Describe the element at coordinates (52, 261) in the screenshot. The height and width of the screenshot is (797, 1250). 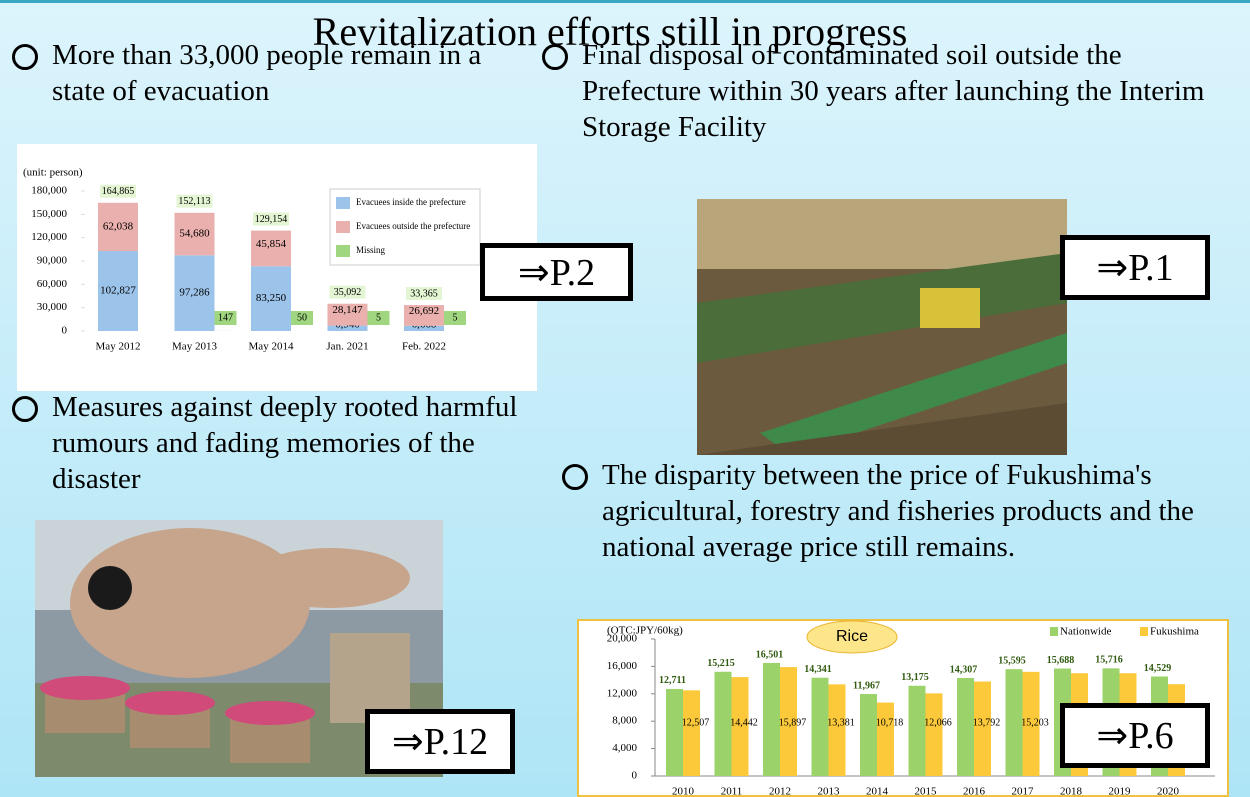
I see `y-tick-label: 90,000` at that location.